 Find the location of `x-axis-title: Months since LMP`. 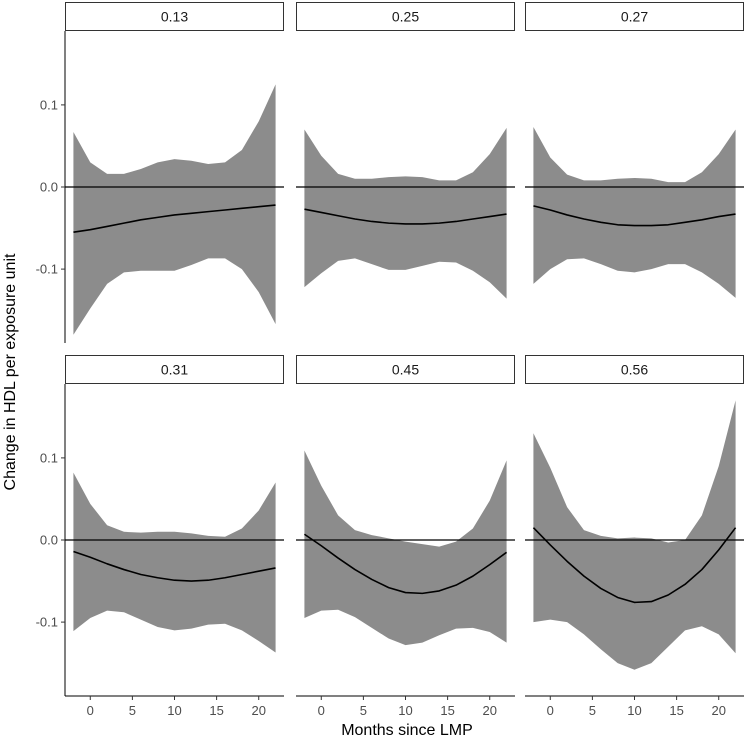

x-axis-title: Months since LMP is located at coordinates (407, 730).